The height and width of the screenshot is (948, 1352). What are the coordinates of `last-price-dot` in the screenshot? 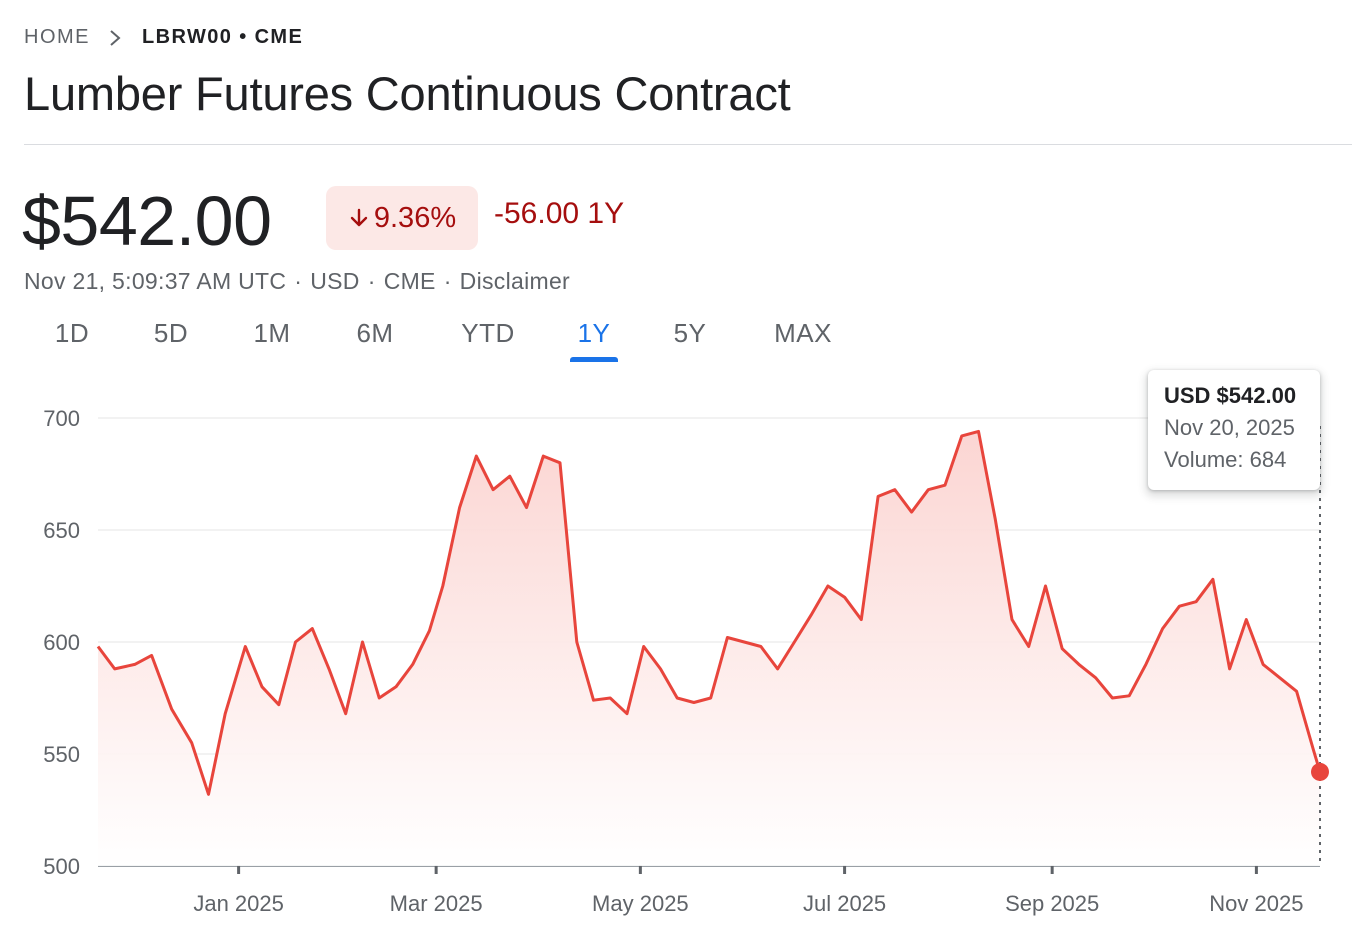 It's located at (1320, 771).